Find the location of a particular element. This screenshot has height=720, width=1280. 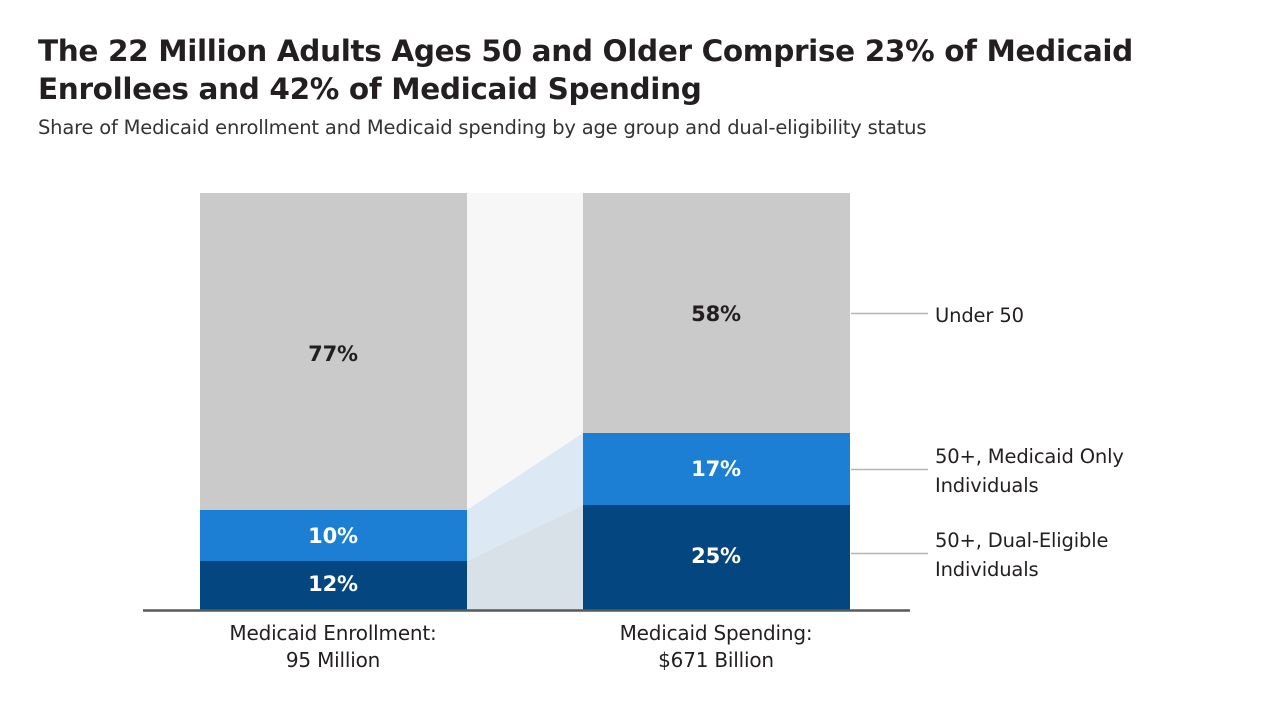

bar-medicaid-spending is located at coordinates (716, 401).